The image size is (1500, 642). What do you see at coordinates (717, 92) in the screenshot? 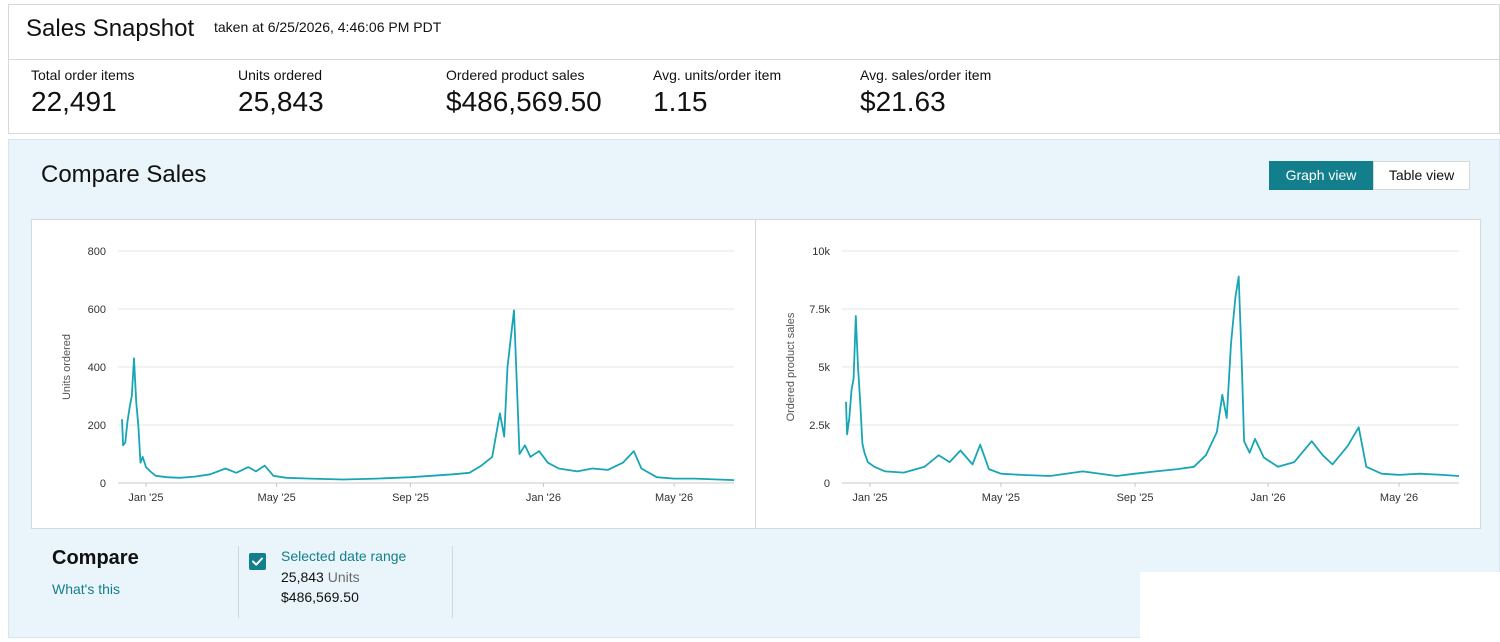
I see `metric-avg-units-per-order-item: Avg. units/order item 1.15` at bounding box center [717, 92].